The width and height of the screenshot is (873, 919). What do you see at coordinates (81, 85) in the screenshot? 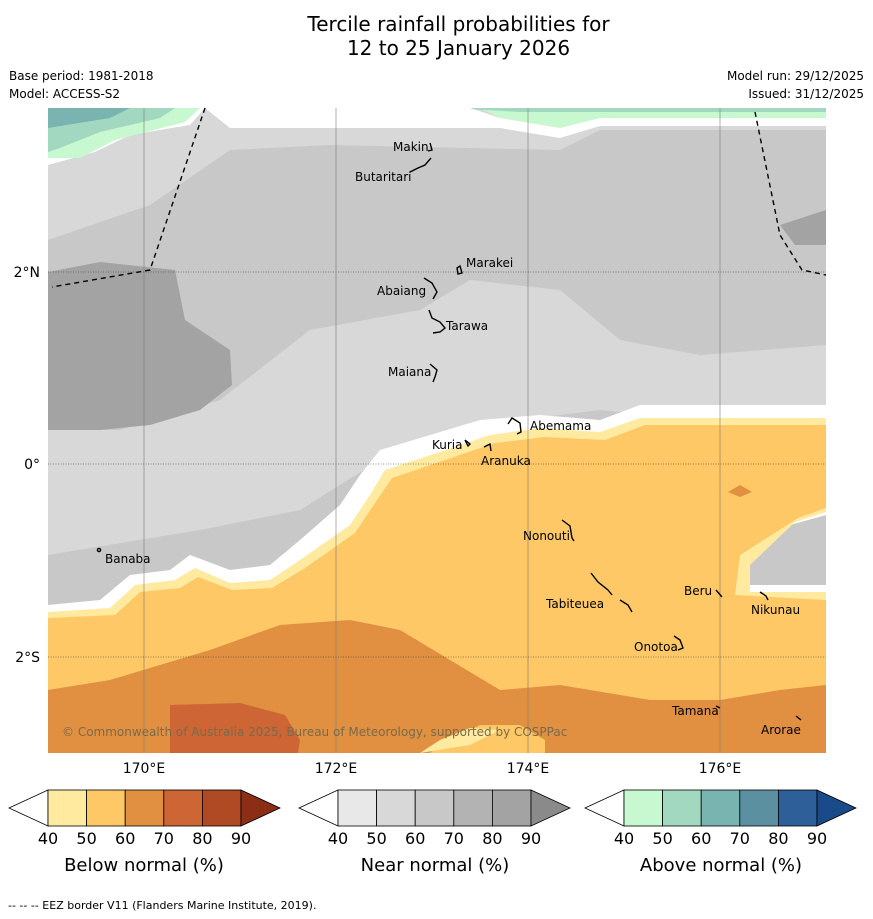
I see `meta-left: Base period: 1981-2018 Model: ACCESS-S2` at bounding box center [81, 85].